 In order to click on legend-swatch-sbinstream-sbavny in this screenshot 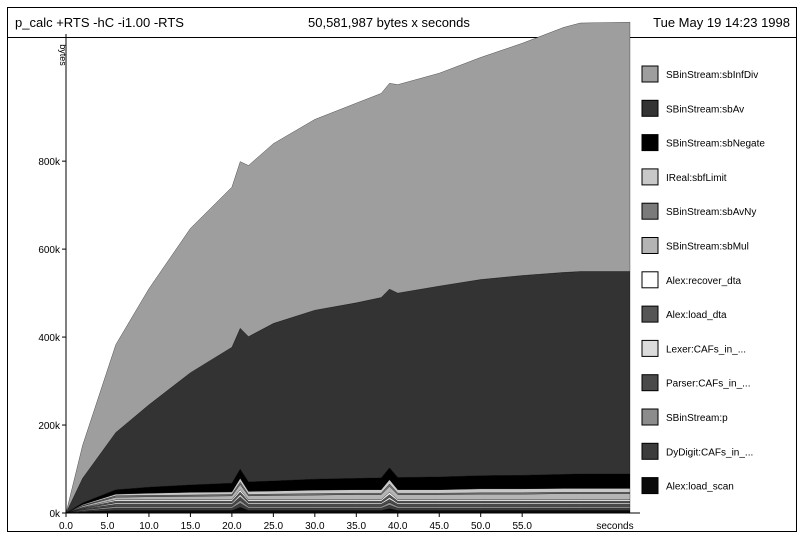, I will do `click(650, 211)`.